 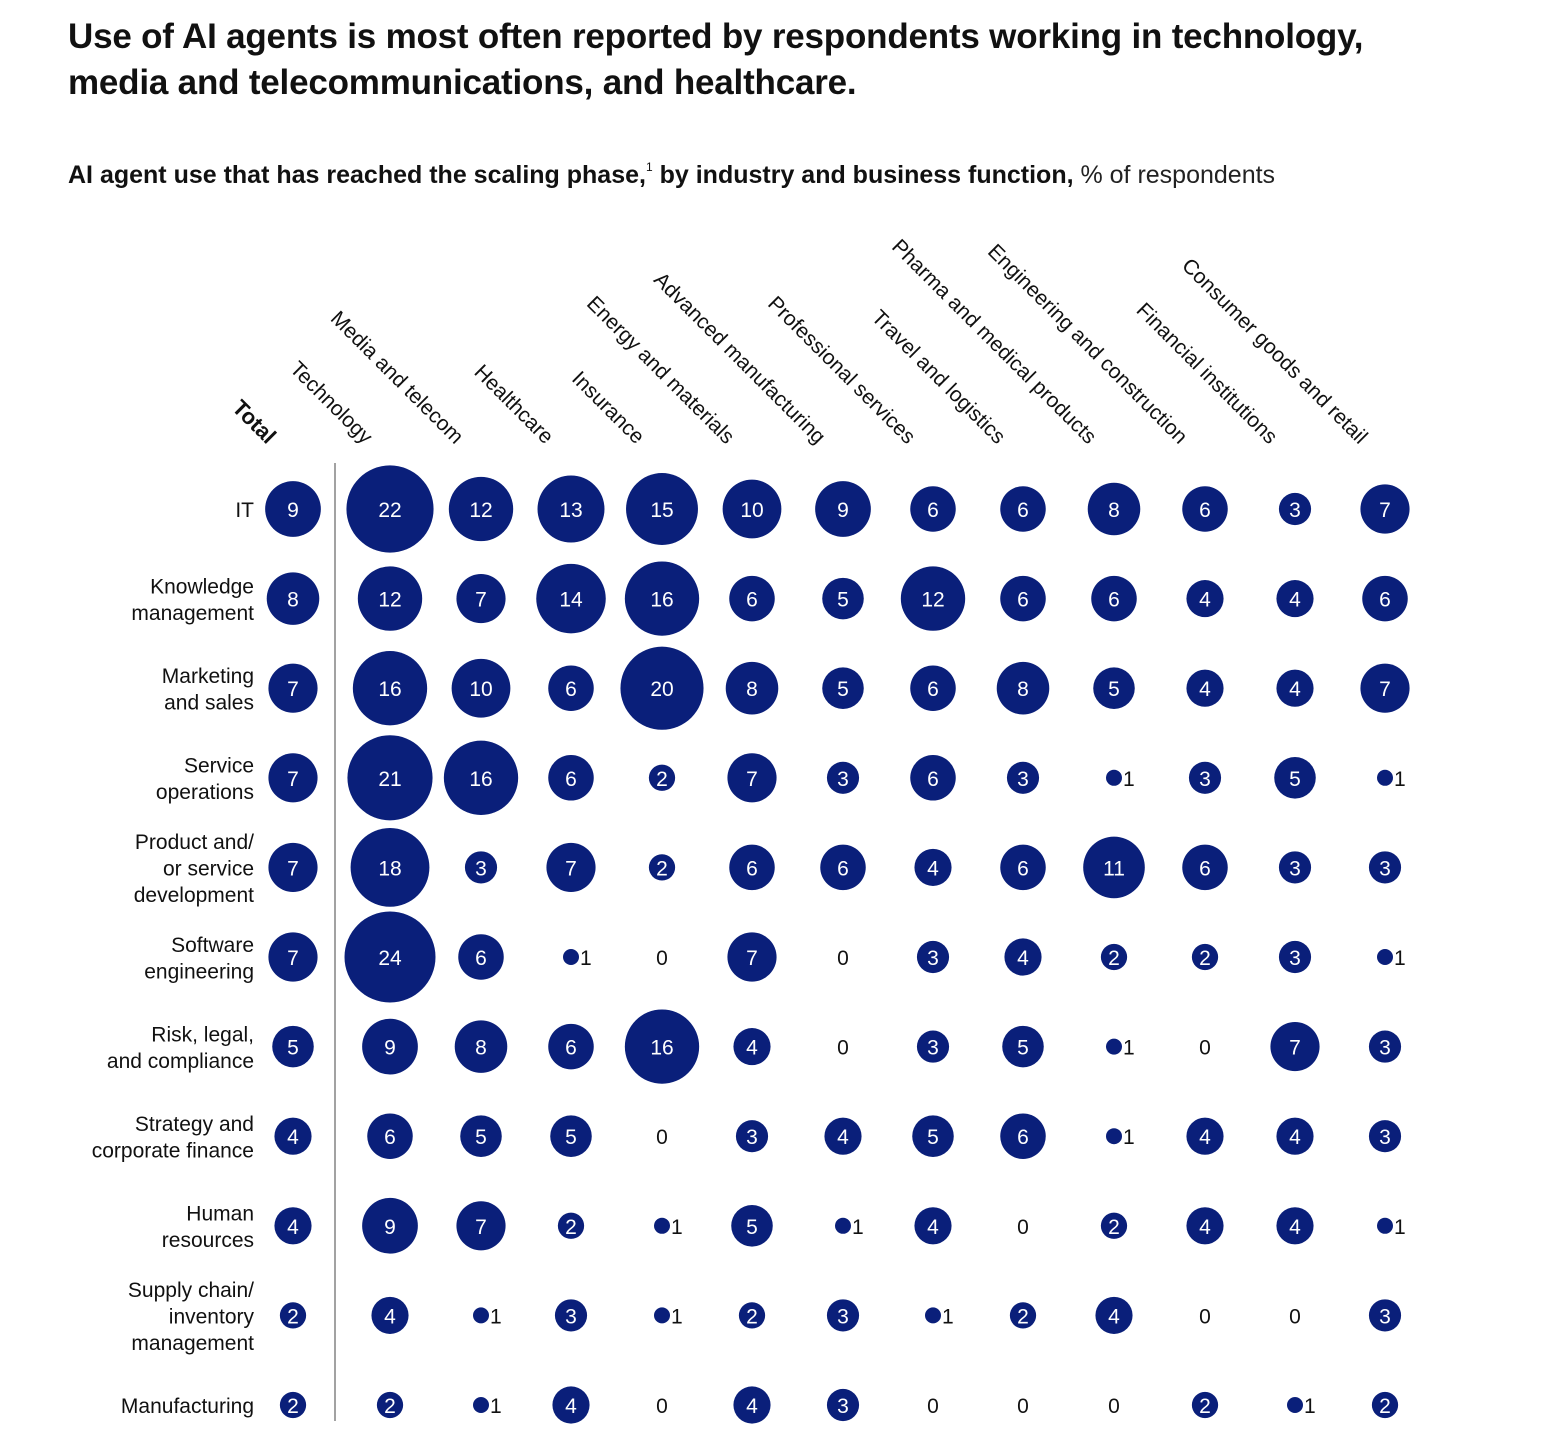 What do you see at coordinates (390, 1048) in the screenshot?
I see `cell-value-risk-legal-and-compliance-technology: 9` at bounding box center [390, 1048].